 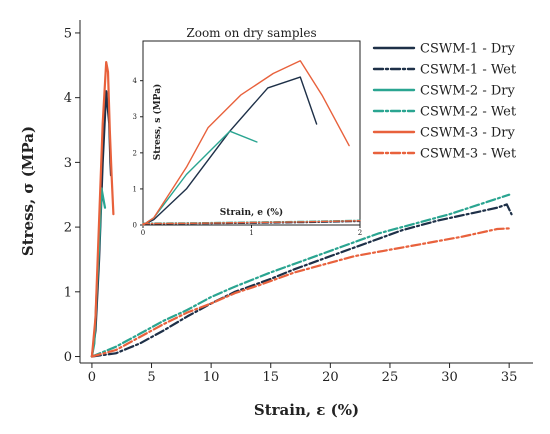 What do you see at coordinates (251, 212) in the screenshot?
I see `inset-x-axis-title: Strain, e (%)` at bounding box center [251, 212].